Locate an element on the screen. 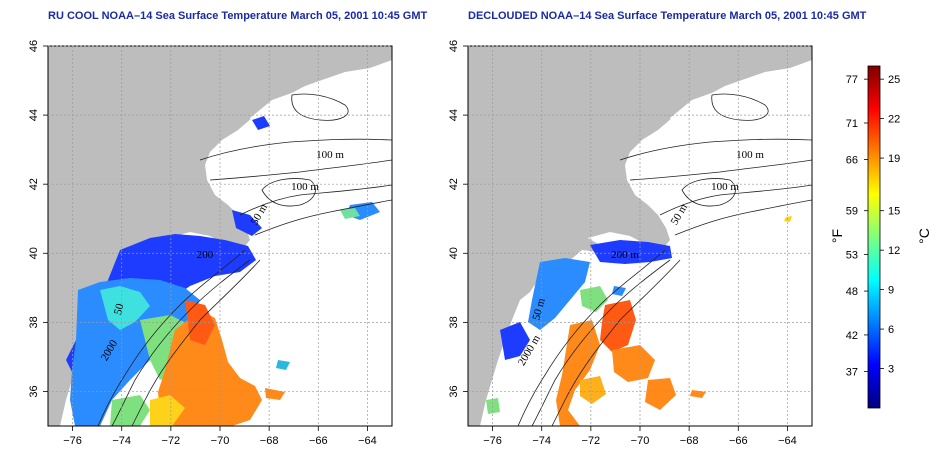 The image size is (950, 475). colorbar-f-label: 37 is located at coordinates (852, 372).